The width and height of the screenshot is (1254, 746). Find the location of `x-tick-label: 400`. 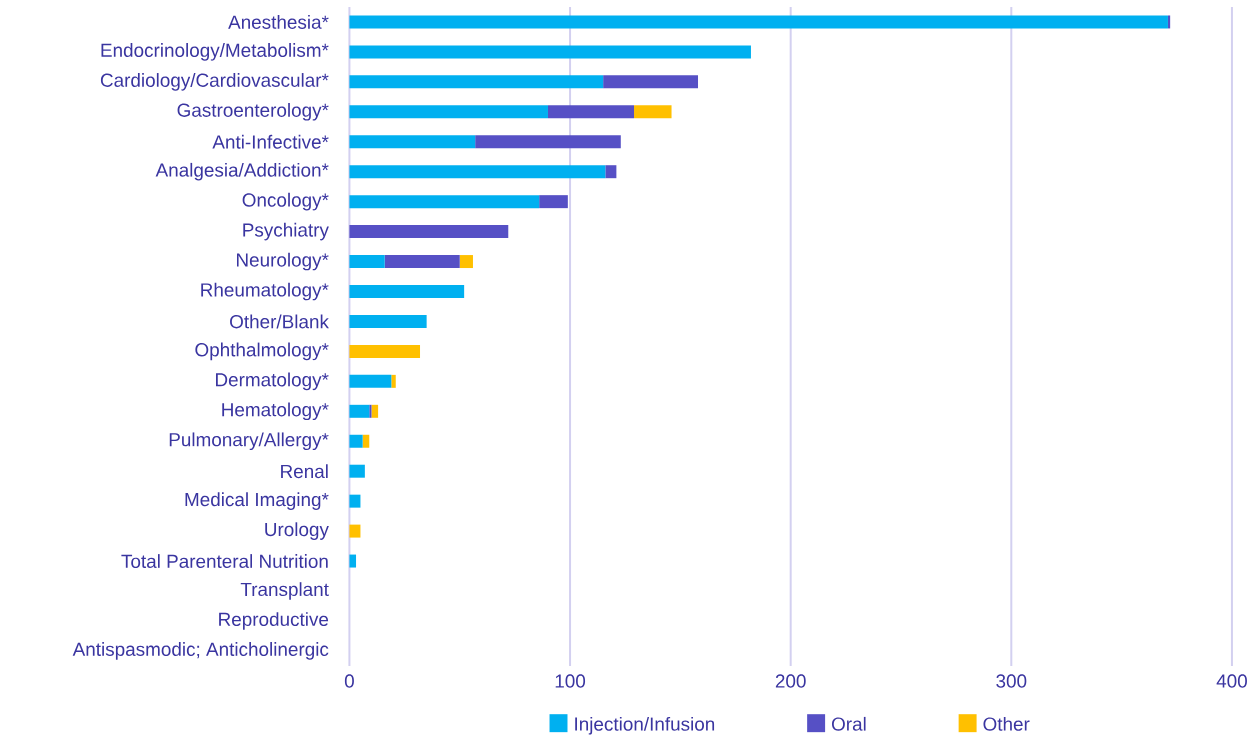

x-tick-label: 400 is located at coordinates (1231, 681).